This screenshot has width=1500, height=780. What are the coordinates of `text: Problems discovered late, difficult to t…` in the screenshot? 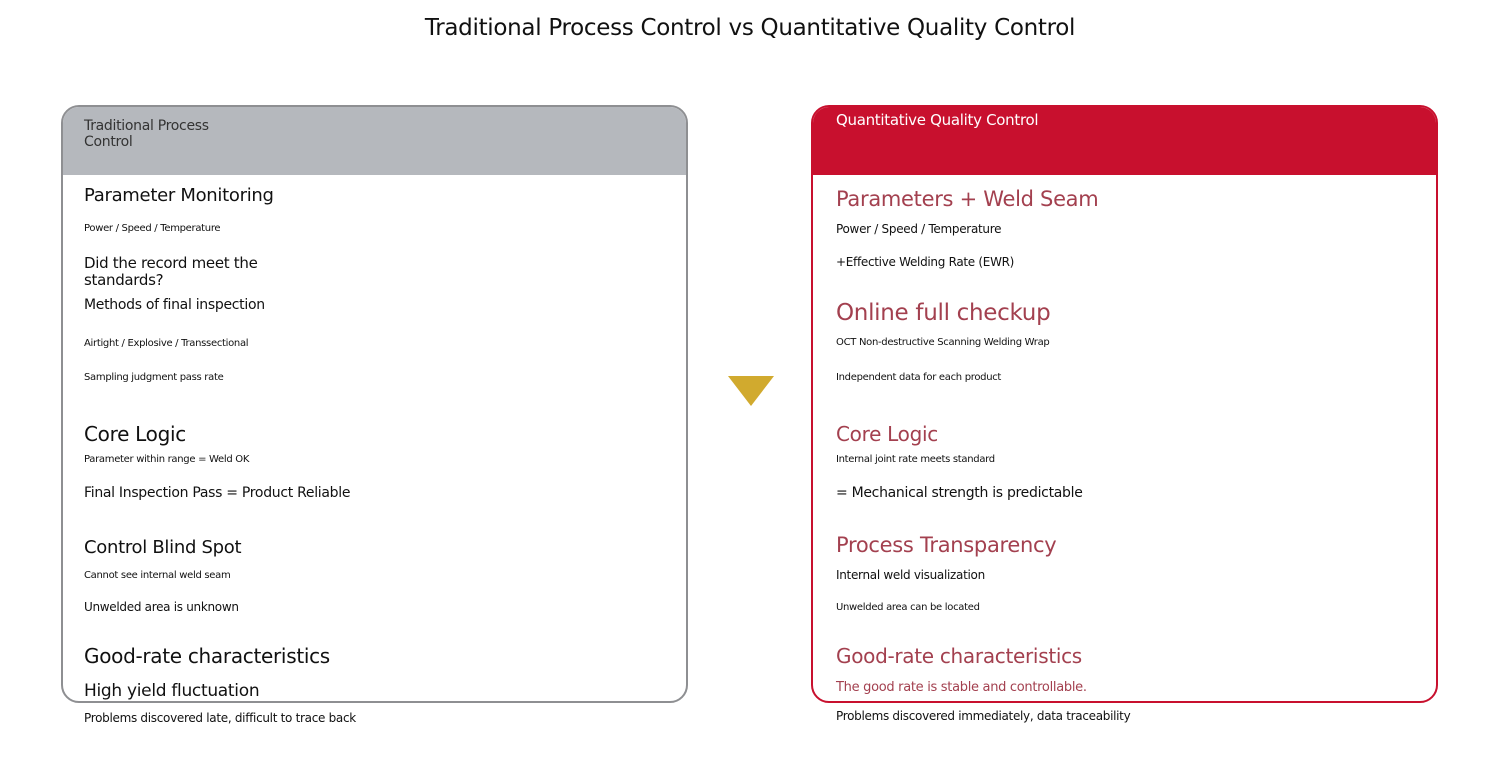 It's located at (220, 718).